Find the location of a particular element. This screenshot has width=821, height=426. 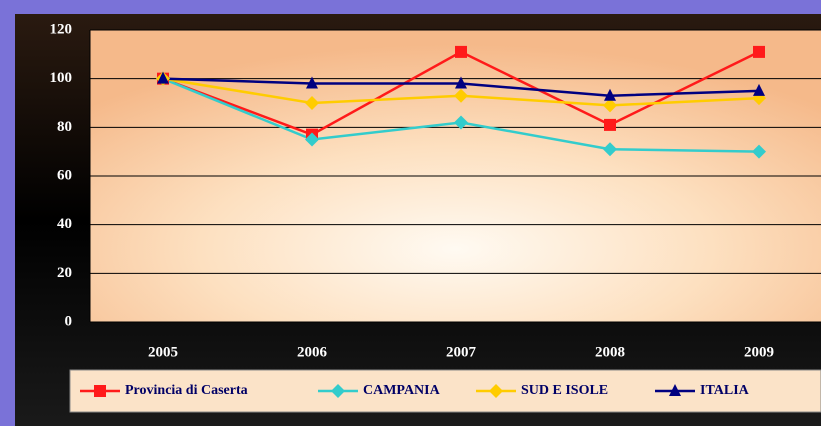

x-tick-label: 2006 is located at coordinates (312, 352).